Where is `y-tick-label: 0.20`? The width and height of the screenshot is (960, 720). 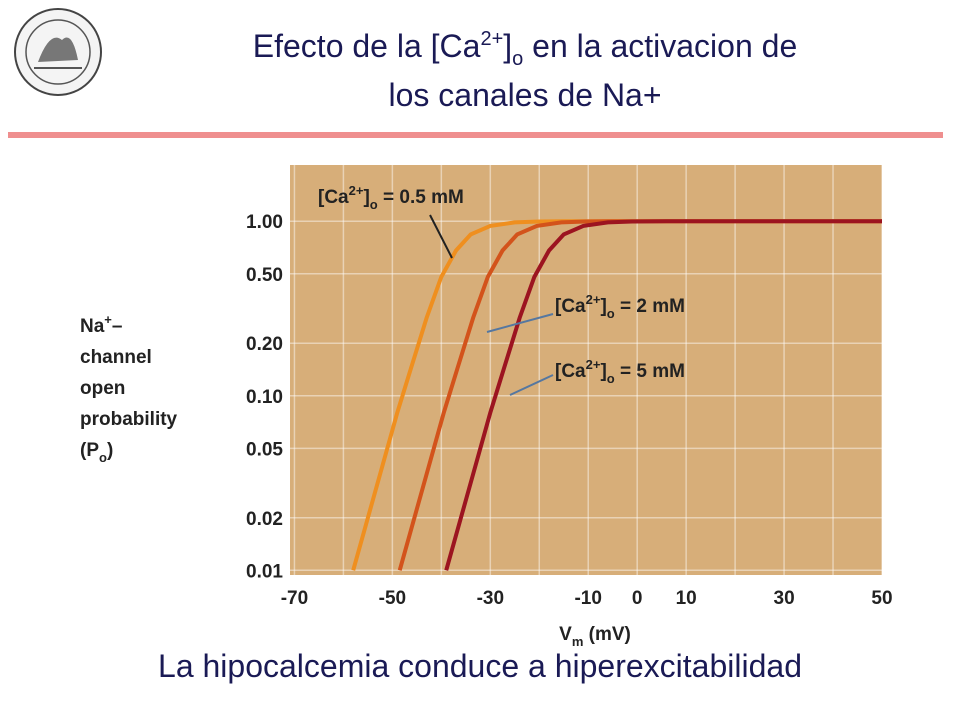
y-tick-label: 0.20 is located at coordinates (264, 344).